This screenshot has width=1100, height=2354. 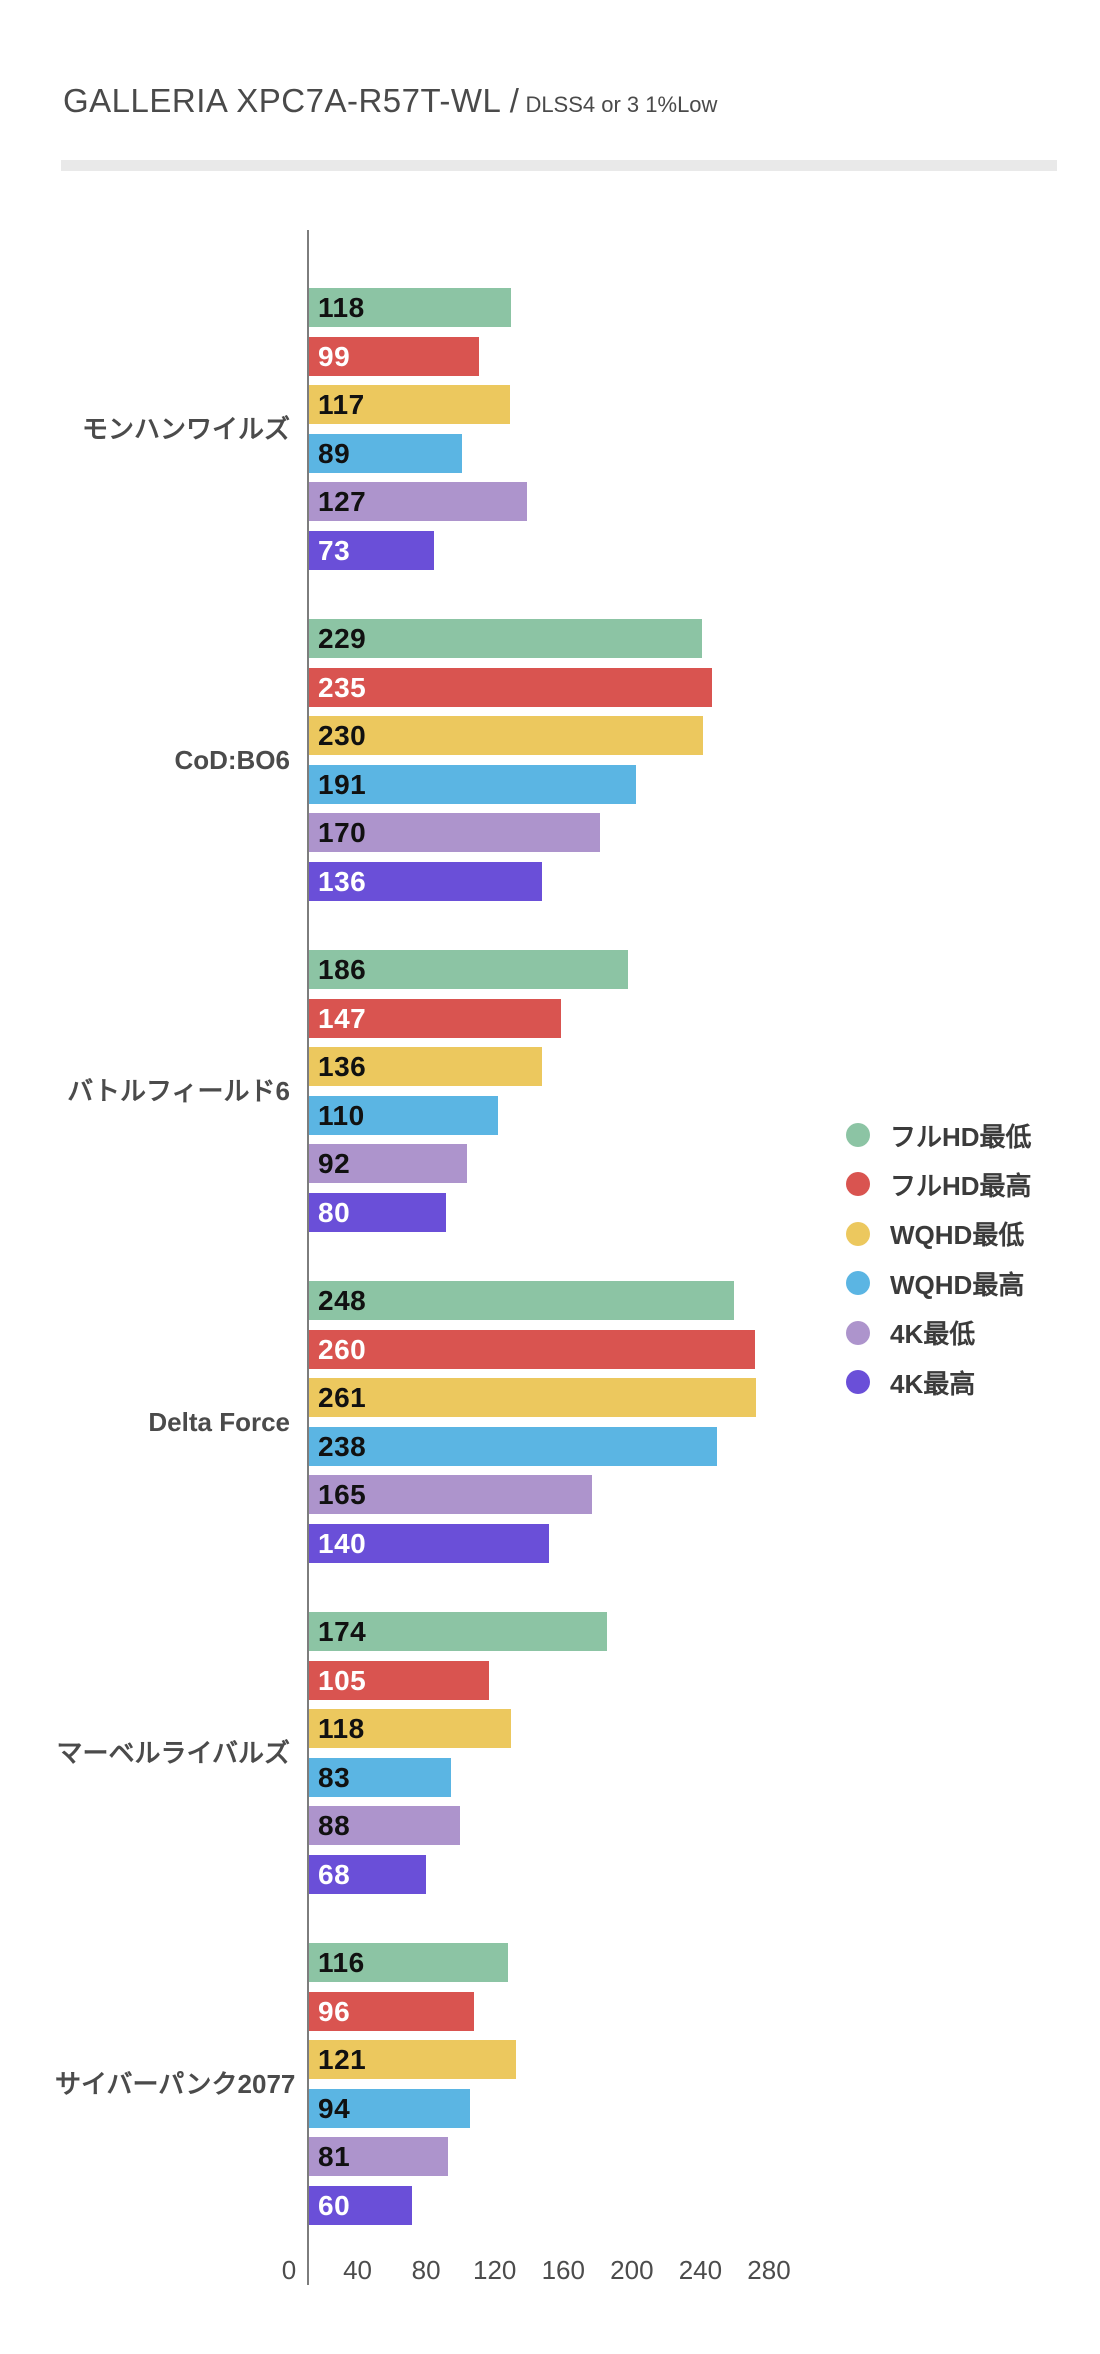 What do you see at coordinates (341, 1115) in the screenshot?
I see `bar-value-label: 110` at bounding box center [341, 1115].